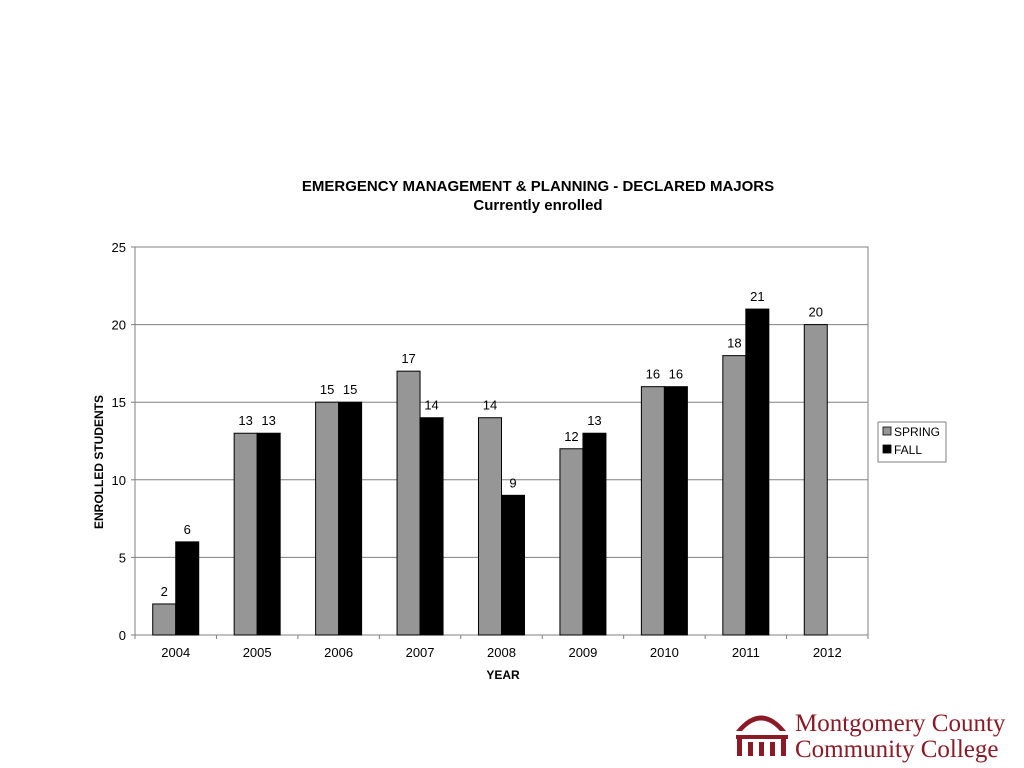 The width and height of the screenshot is (1024, 768). What do you see at coordinates (815, 480) in the screenshot?
I see `bar-spring-2012` at bounding box center [815, 480].